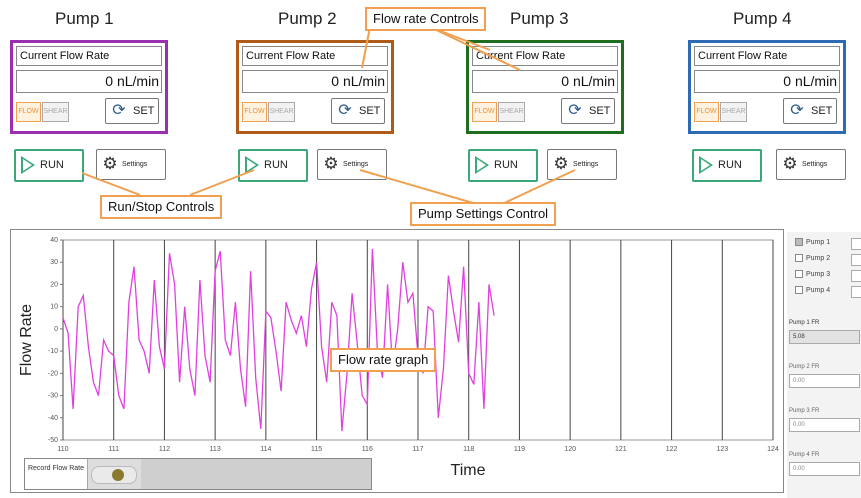 This screenshot has height=498, width=861. Describe the element at coordinates (799, 242) in the screenshot. I see `checkbox-checked` at that location.